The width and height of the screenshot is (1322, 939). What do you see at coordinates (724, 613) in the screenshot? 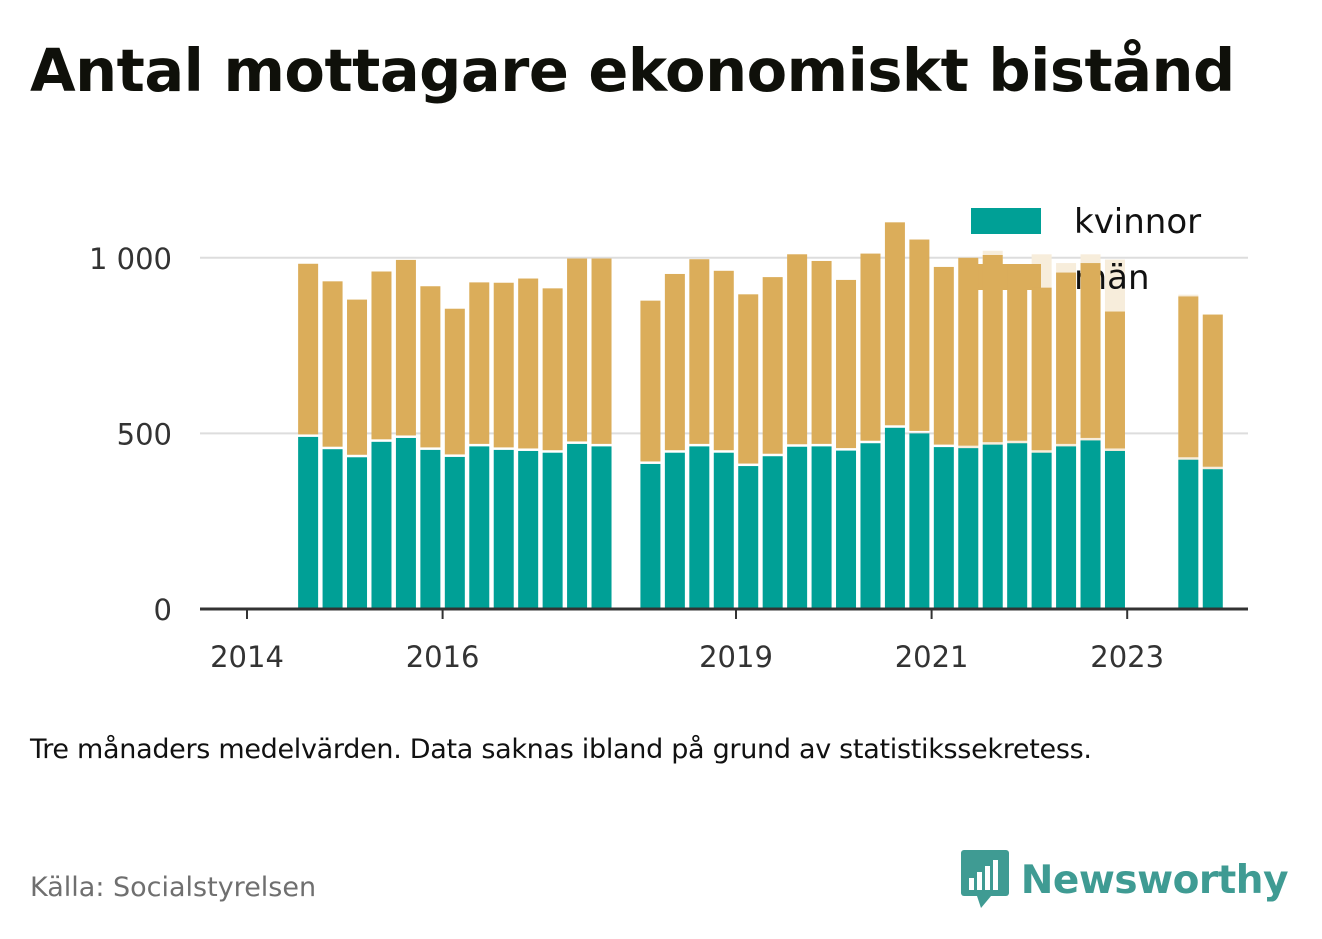
I see `x-axis` at bounding box center [724, 613].